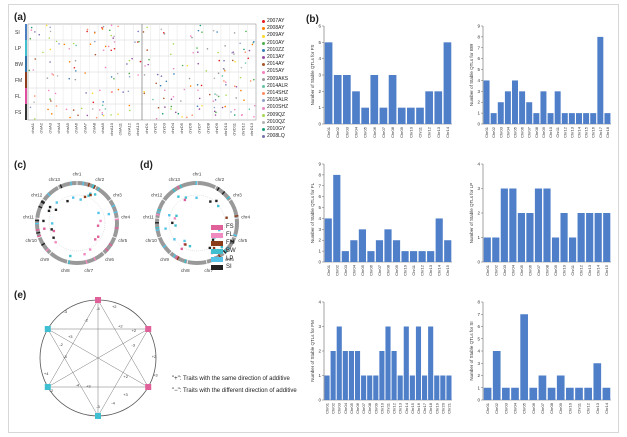 The height and width of the screenshot is (437, 627). I want to click on legend-label: 2015ALR, so click(277, 100).